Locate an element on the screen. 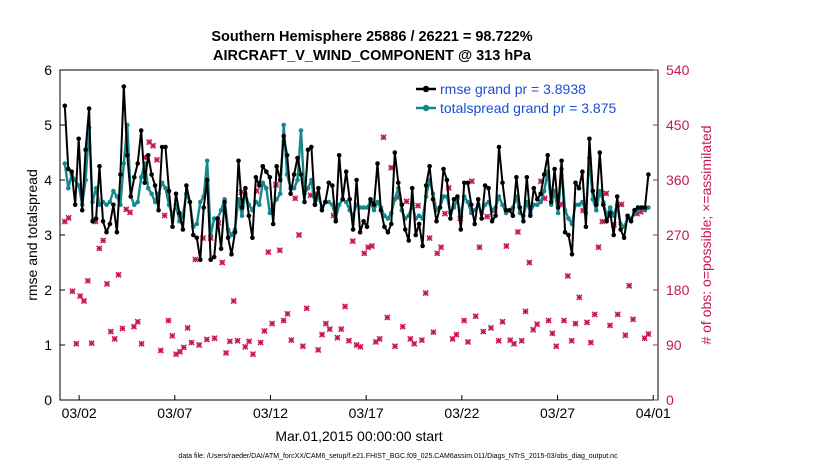 This screenshot has width=830, height=470. x-axis-label: Mar.01,2015 00:00:00 start is located at coordinates (358, 436).